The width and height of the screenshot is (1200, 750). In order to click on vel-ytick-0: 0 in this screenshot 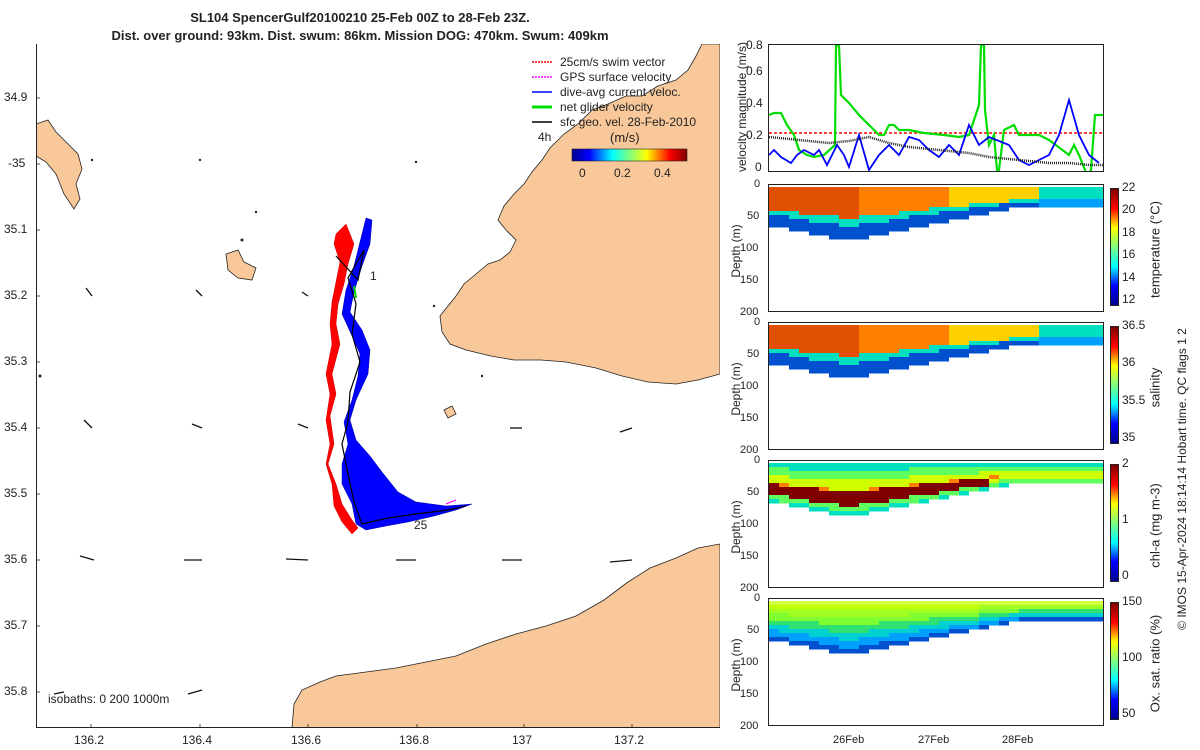, I will do `click(758, 167)`.